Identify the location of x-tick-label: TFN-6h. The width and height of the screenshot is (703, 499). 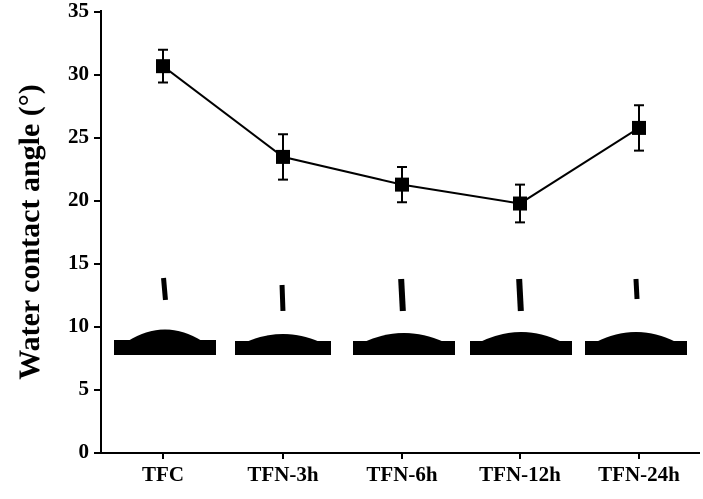
(401, 474).